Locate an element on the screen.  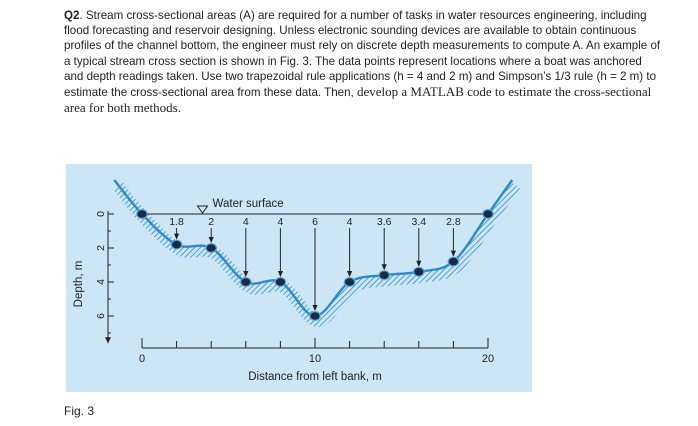
depth-tick-label: 0 is located at coordinates (101, 214).